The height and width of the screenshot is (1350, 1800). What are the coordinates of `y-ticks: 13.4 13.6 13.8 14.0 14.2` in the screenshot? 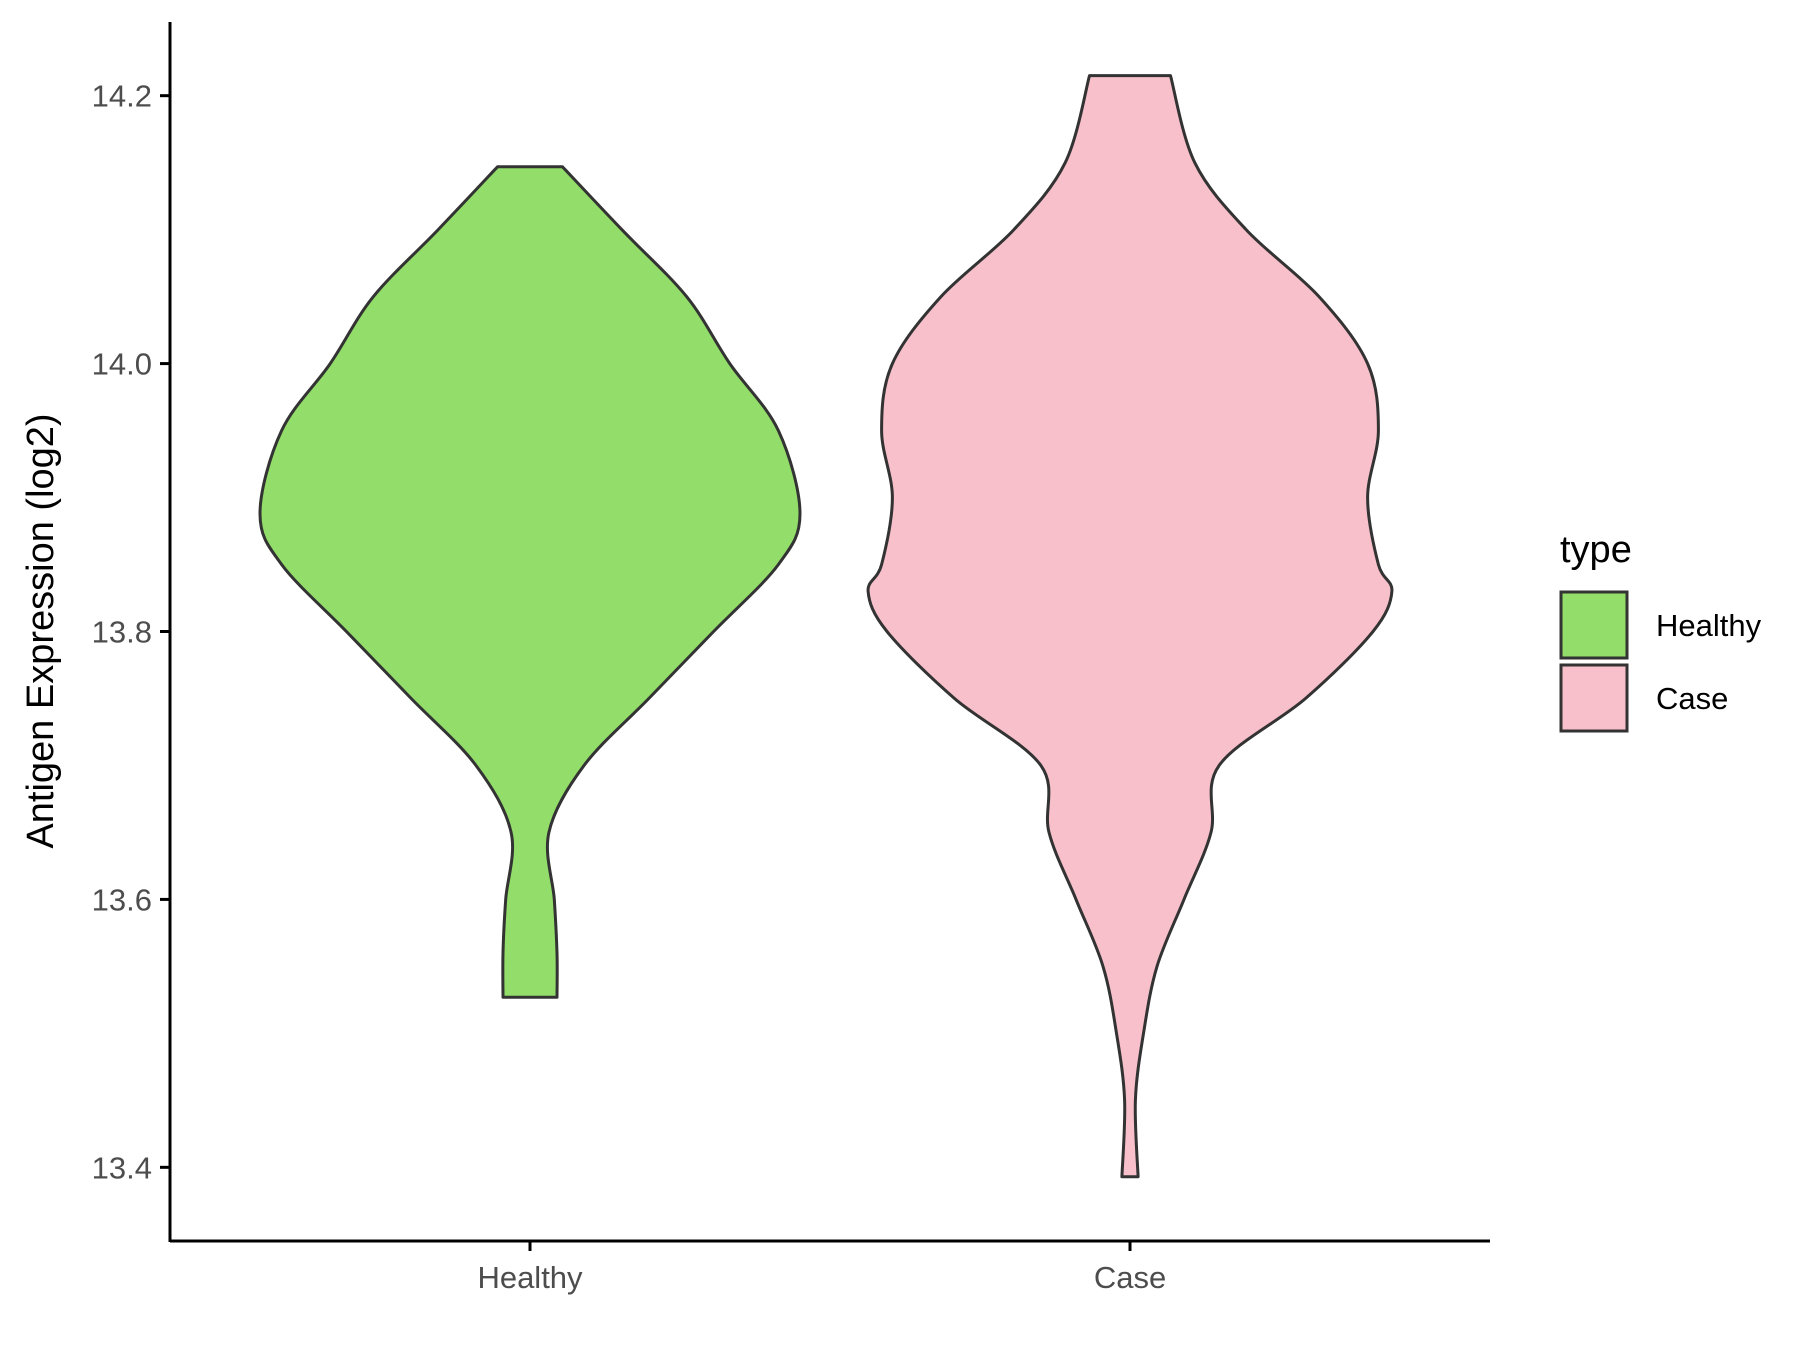 It's located at (131, 632).